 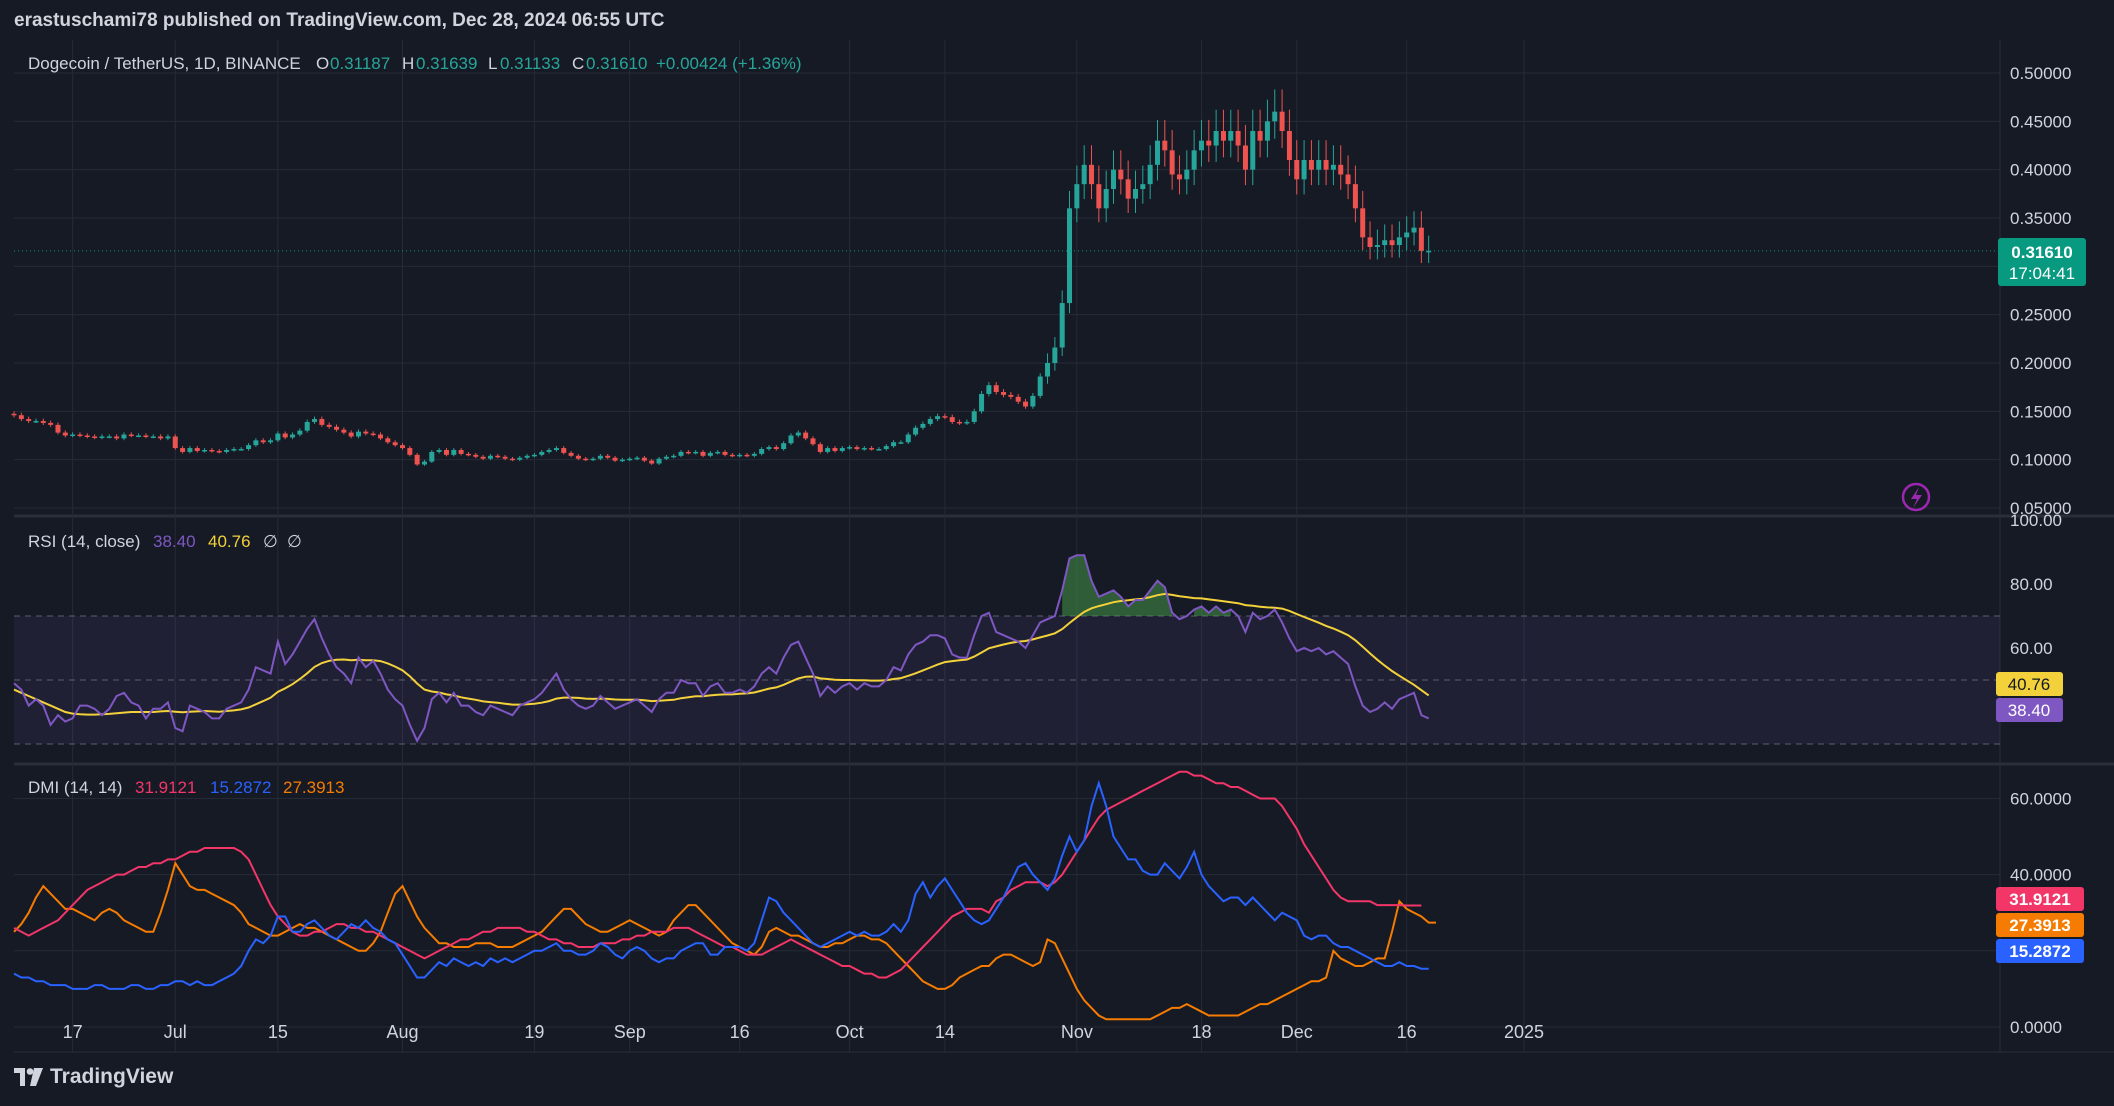 I want to click on tradingview-logo: TradingView, so click(x=93, y=1077).